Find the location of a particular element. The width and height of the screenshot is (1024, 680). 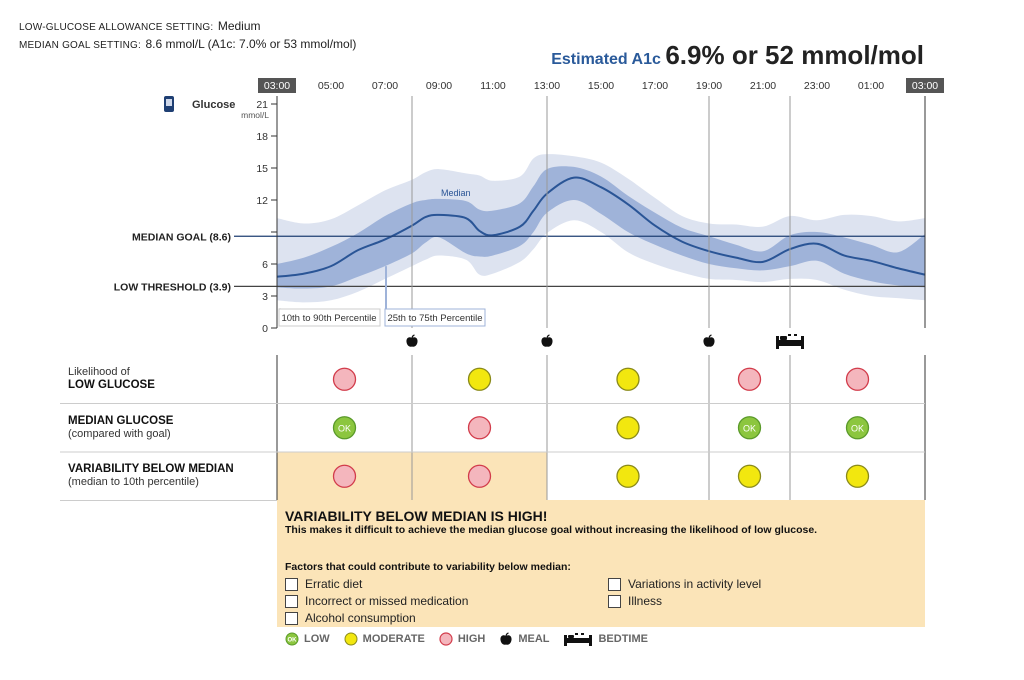

legend-outer-label: 10th to 90th Percentile is located at coordinates (328, 318).